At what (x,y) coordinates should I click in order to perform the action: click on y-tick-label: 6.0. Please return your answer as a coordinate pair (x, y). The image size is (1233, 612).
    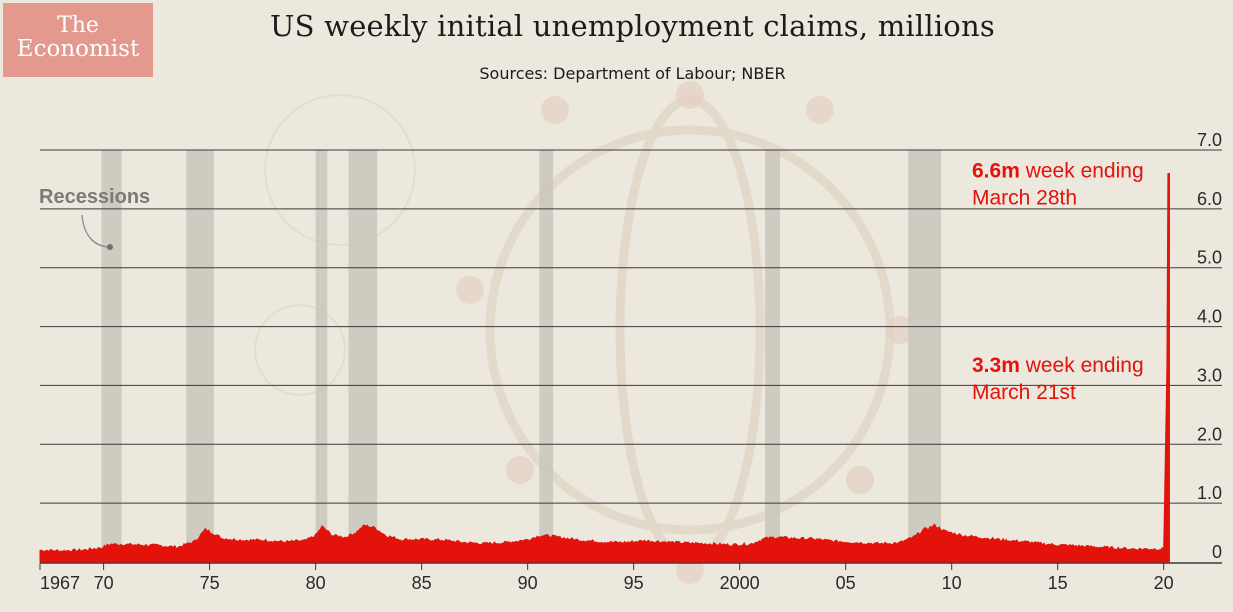
    Looking at the image, I should click on (1209, 199).